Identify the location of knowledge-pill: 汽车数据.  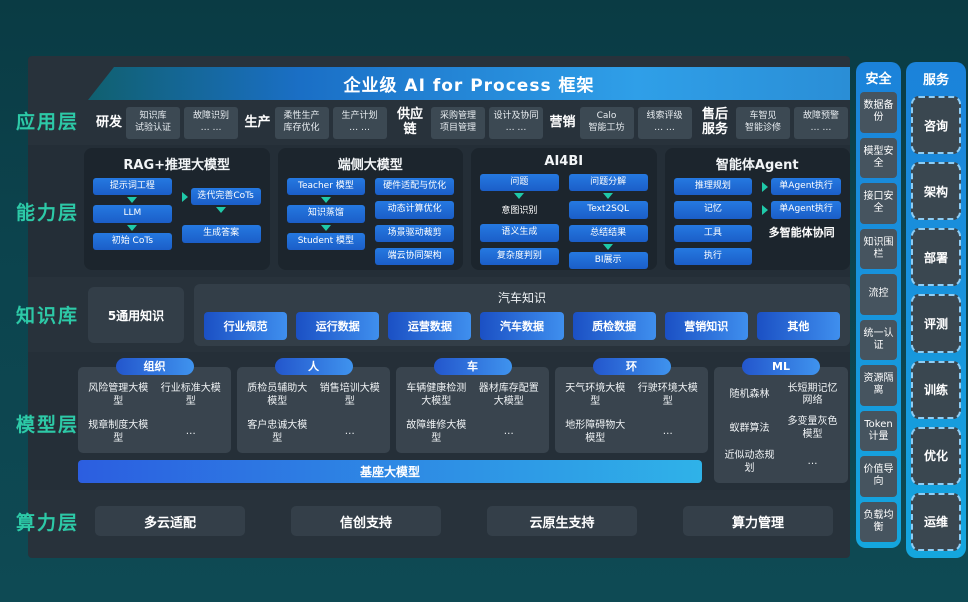
(522, 326).